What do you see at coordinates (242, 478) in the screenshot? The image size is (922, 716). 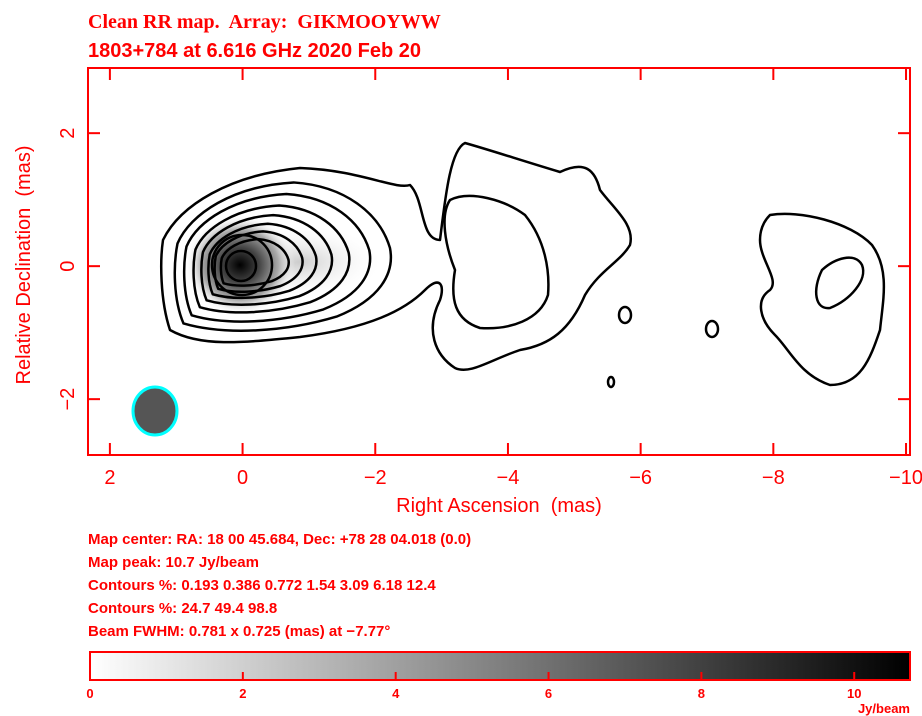 I see `x-tick-label: 0` at bounding box center [242, 478].